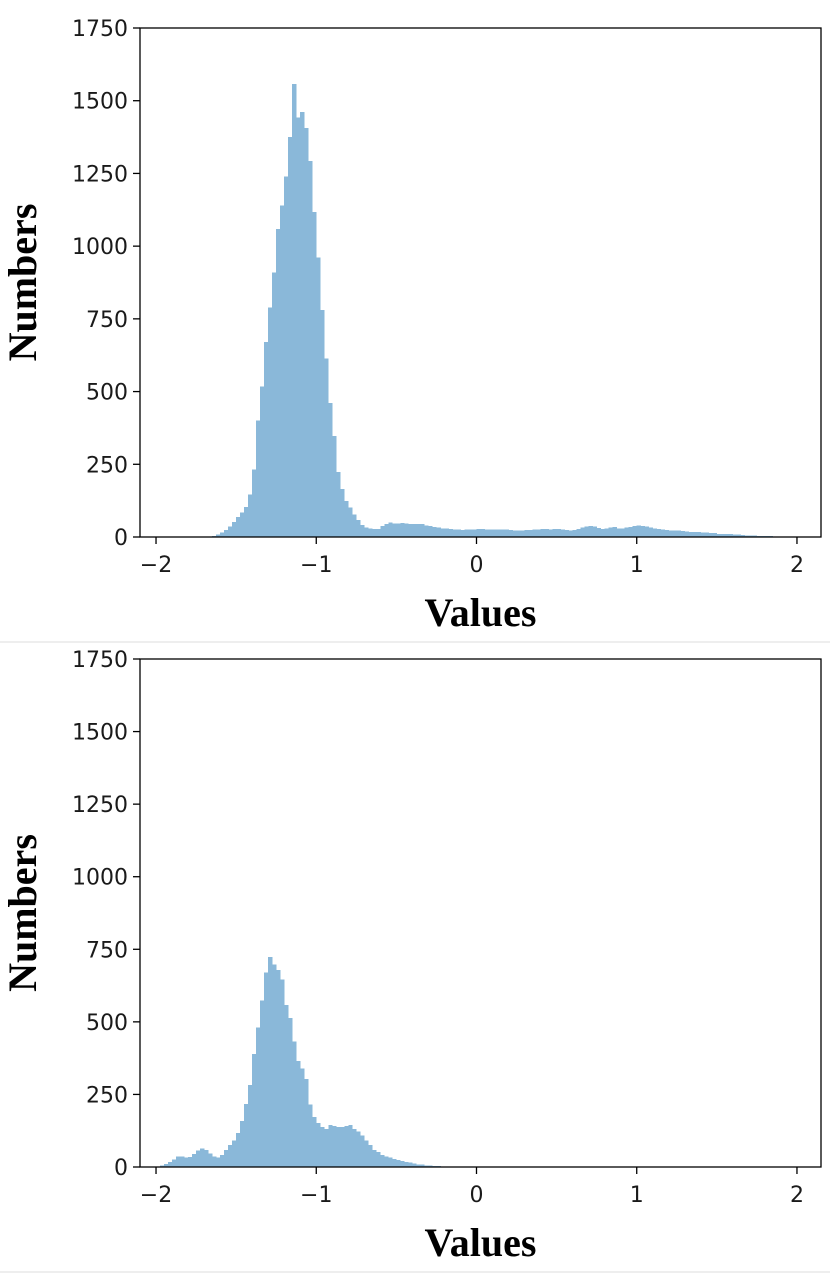  What do you see at coordinates (476, 565) in the screenshot?
I see `x-tick-label: 0` at bounding box center [476, 565].